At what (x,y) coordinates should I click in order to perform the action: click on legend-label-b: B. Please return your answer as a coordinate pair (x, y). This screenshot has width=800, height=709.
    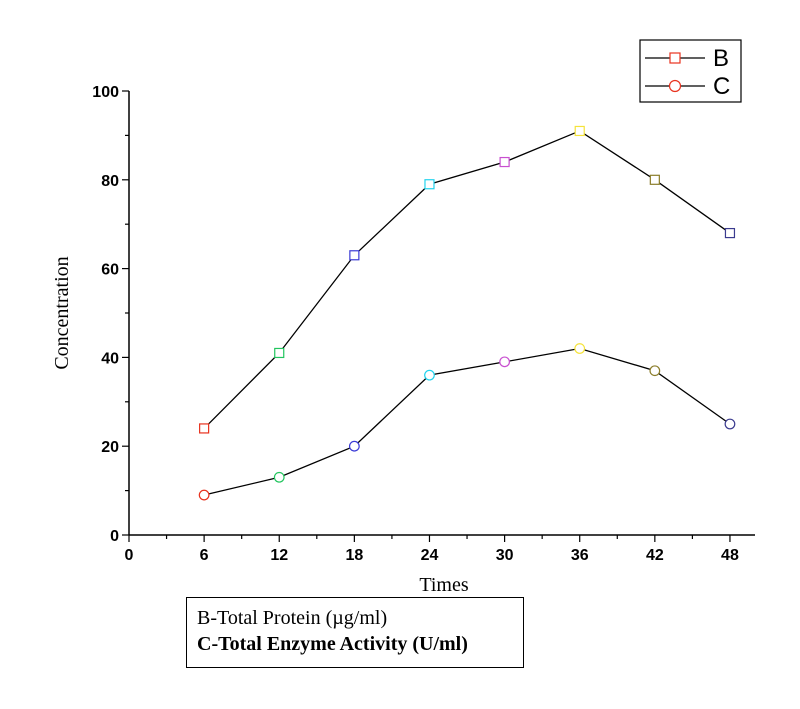
    Looking at the image, I should click on (721, 58).